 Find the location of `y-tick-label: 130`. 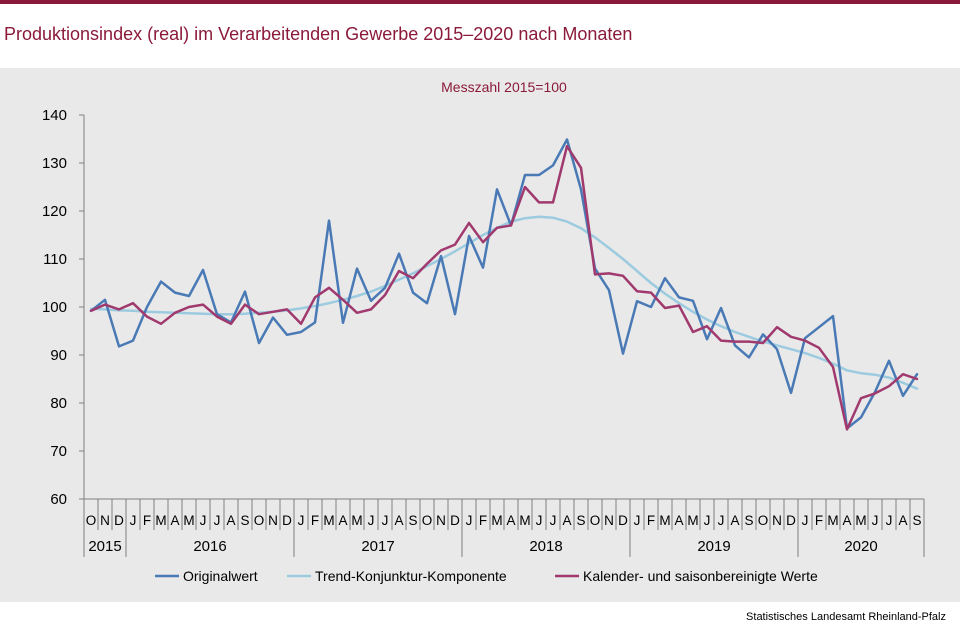

y-tick-label: 130 is located at coordinates (54, 163).